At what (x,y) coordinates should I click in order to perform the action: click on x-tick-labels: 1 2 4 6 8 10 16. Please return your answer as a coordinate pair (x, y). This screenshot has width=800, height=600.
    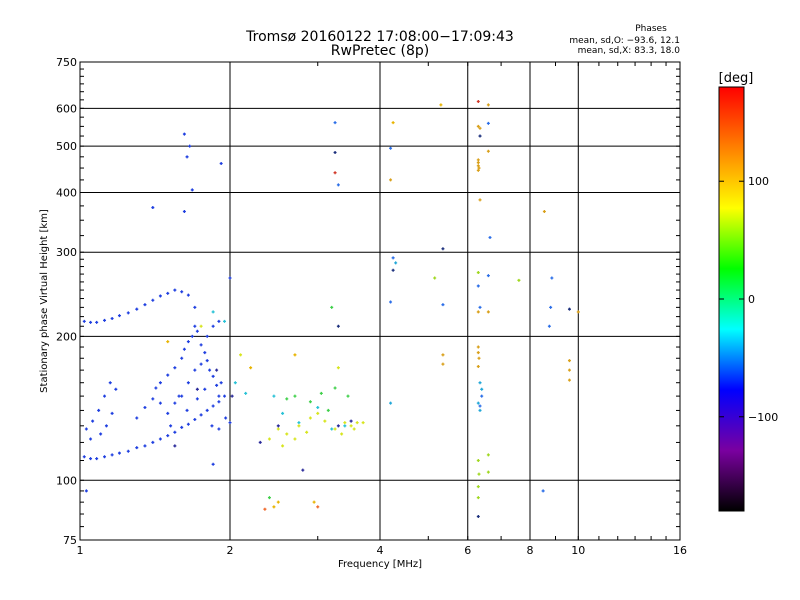
    Looking at the image, I should click on (382, 550).